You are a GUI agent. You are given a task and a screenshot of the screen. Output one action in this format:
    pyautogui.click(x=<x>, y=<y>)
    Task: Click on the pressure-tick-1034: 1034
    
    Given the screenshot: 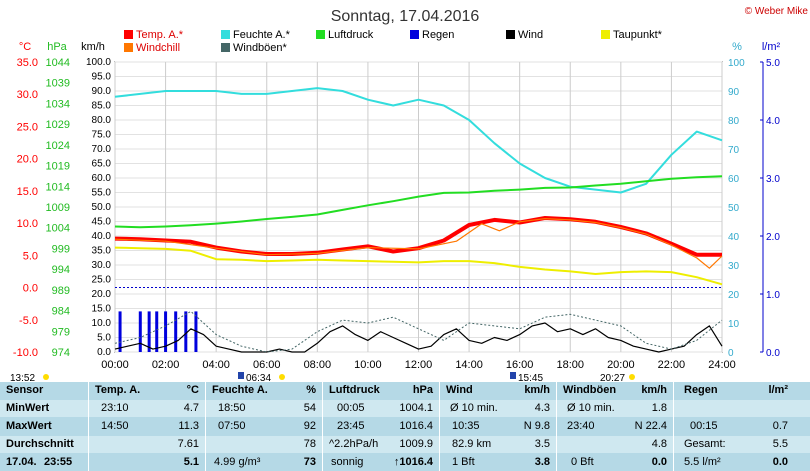 What is the action you would take?
    pyautogui.click(x=58, y=104)
    